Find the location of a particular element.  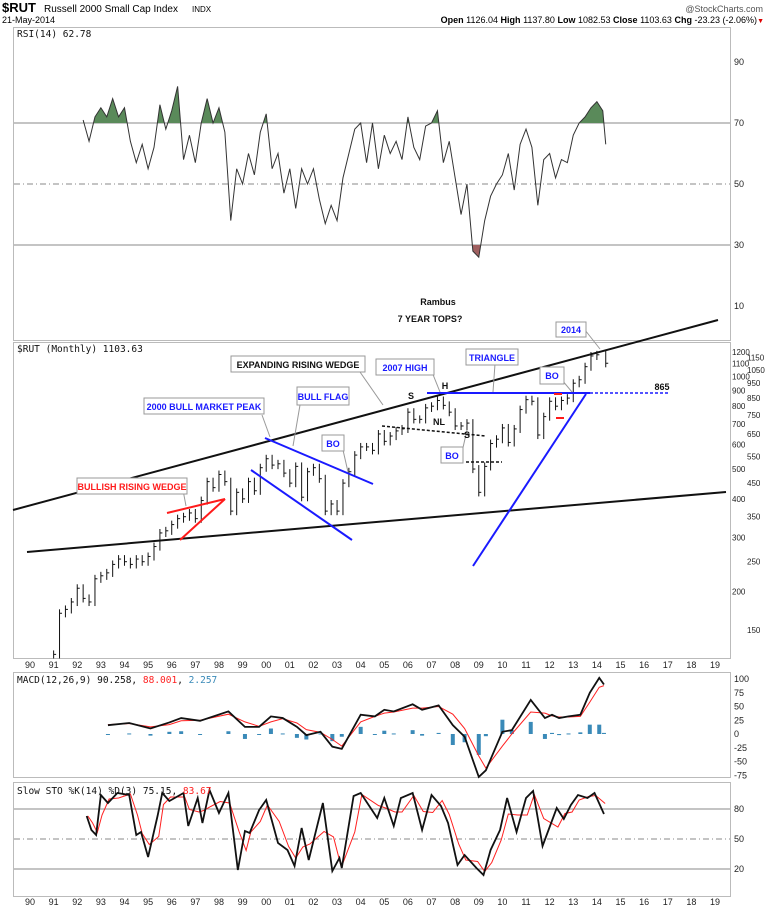

callout-expanding-rising-wedge: EXPANDING RISING WEDGE is located at coordinates (307, 380).